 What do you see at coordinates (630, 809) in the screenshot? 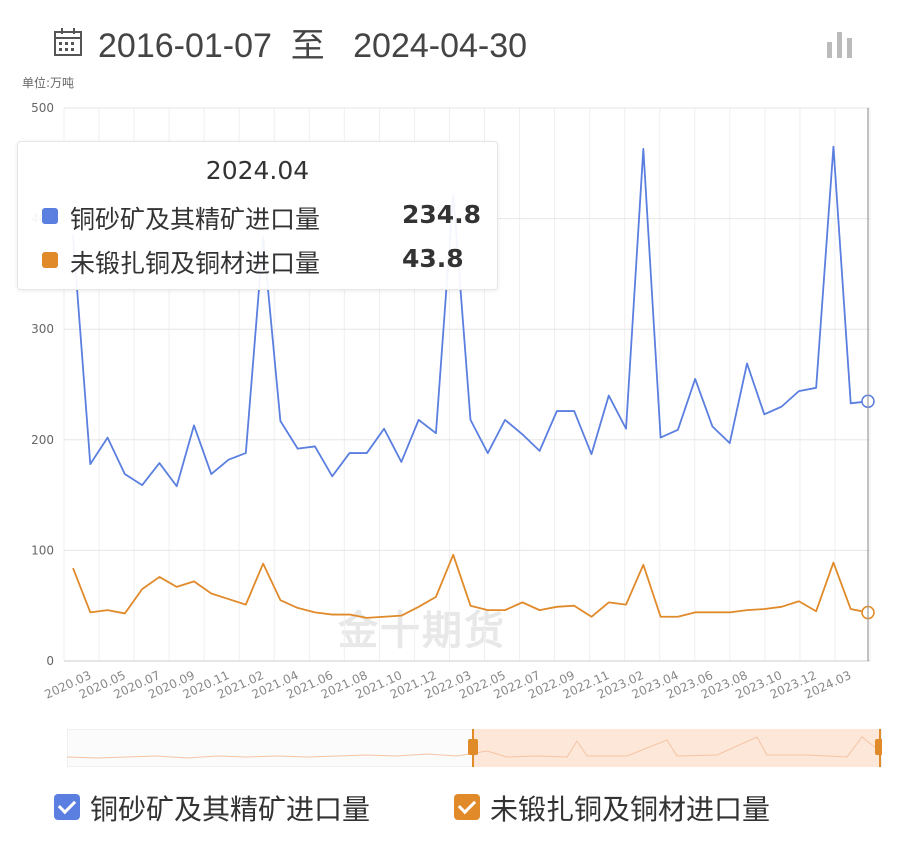
I see `legend-label: 未锻扎铜及铜材进口量` at bounding box center [630, 809].